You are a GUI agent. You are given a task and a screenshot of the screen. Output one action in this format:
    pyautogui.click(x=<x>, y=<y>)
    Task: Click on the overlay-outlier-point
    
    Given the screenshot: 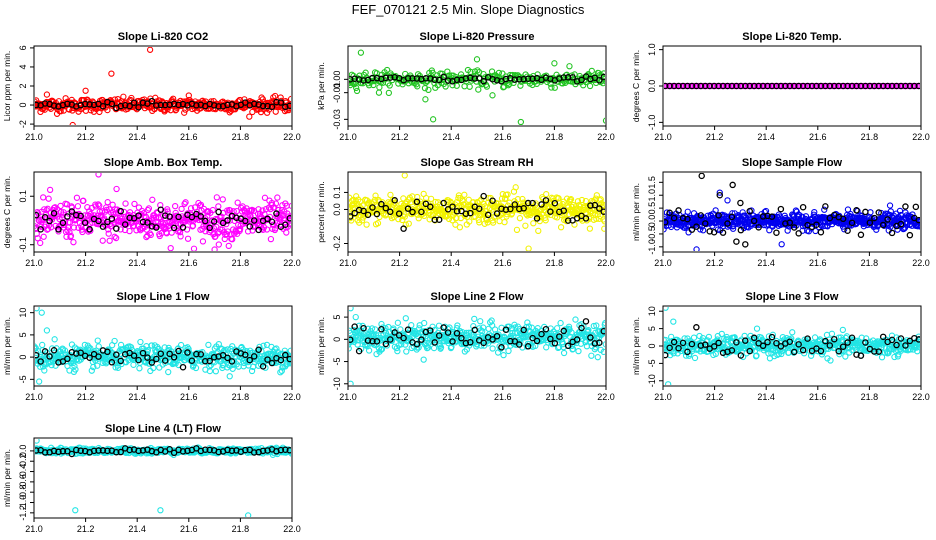 What is the action you would take?
    pyautogui.click(x=740, y=203)
    